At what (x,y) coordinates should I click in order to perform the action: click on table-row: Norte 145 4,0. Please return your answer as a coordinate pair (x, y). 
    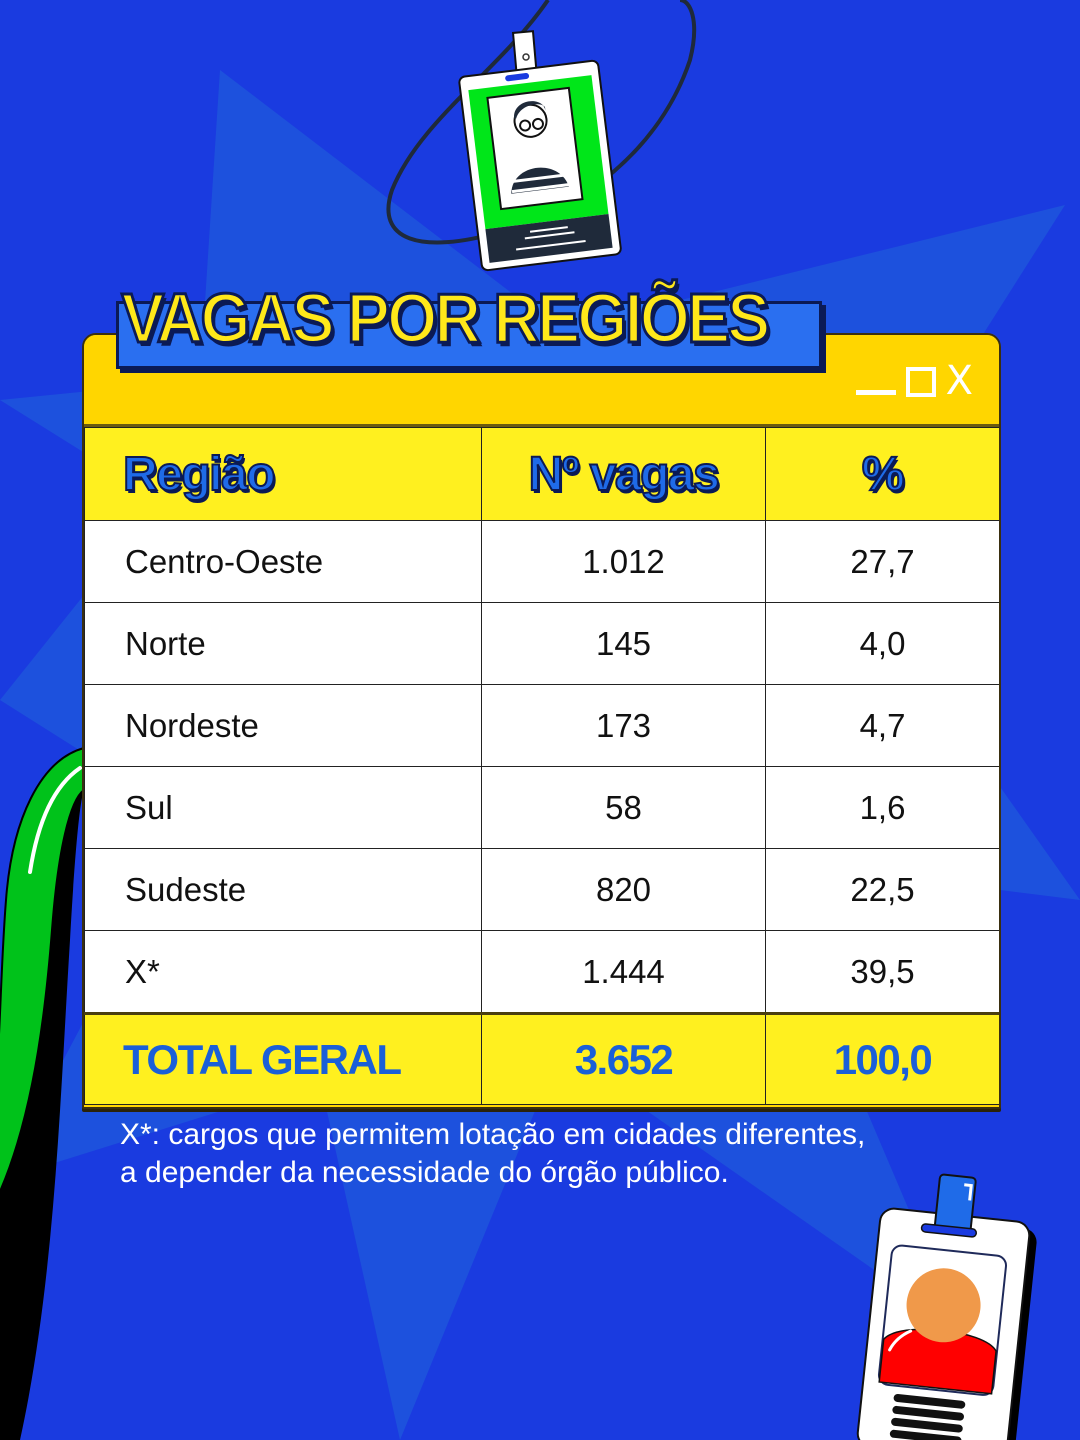
    Looking at the image, I should click on (541, 643).